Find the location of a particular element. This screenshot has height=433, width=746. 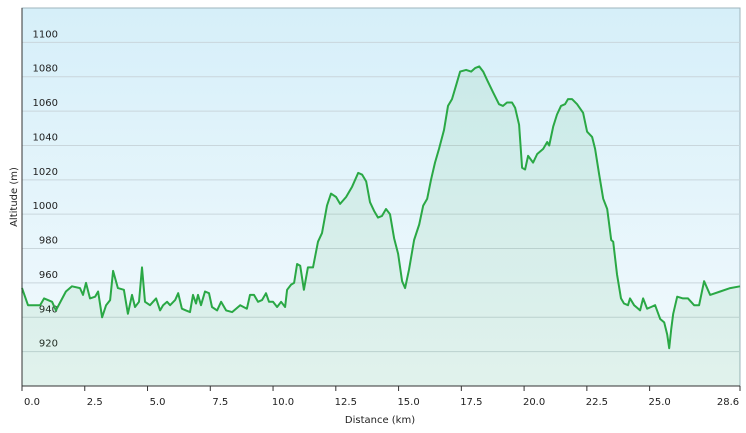

y-tick-label: 1040 is located at coordinates (45, 137).